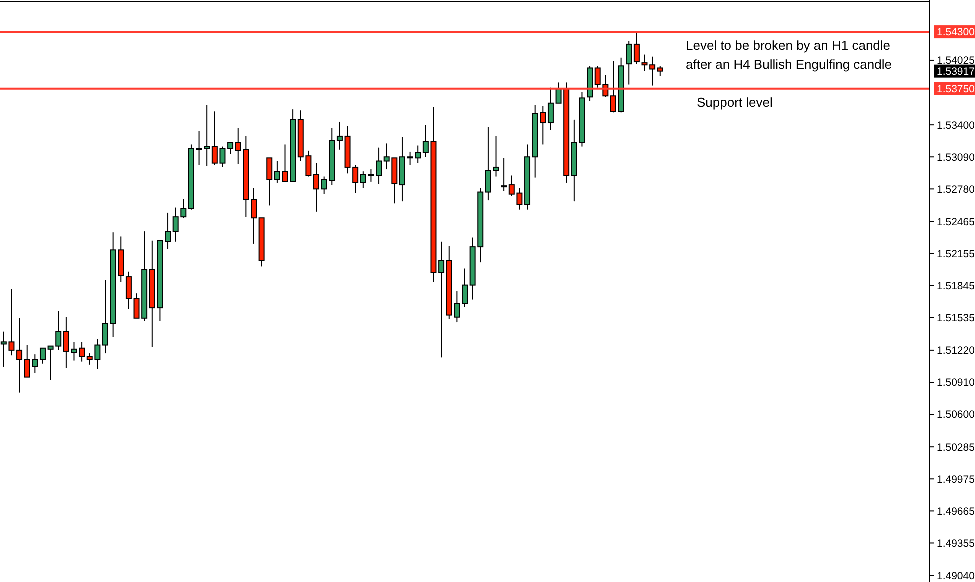 This screenshot has height=582, width=975. Describe the element at coordinates (956, 512) in the screenshot. I see `y-tick-label: 1.49665` at that location.